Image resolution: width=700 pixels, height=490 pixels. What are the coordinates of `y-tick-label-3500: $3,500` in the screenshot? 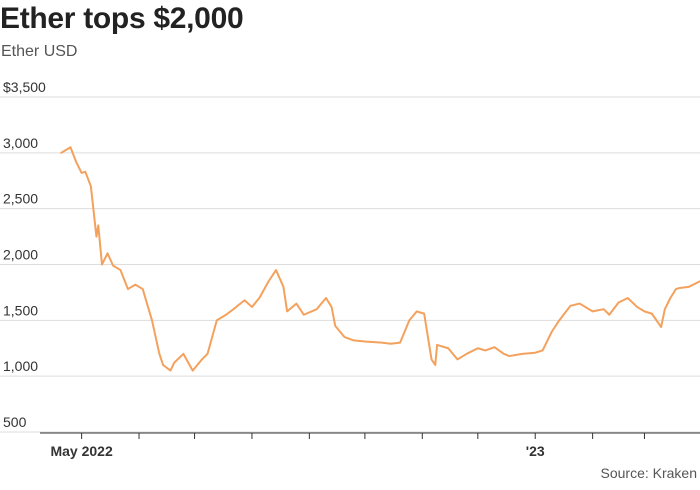 It's located at (24, 87).